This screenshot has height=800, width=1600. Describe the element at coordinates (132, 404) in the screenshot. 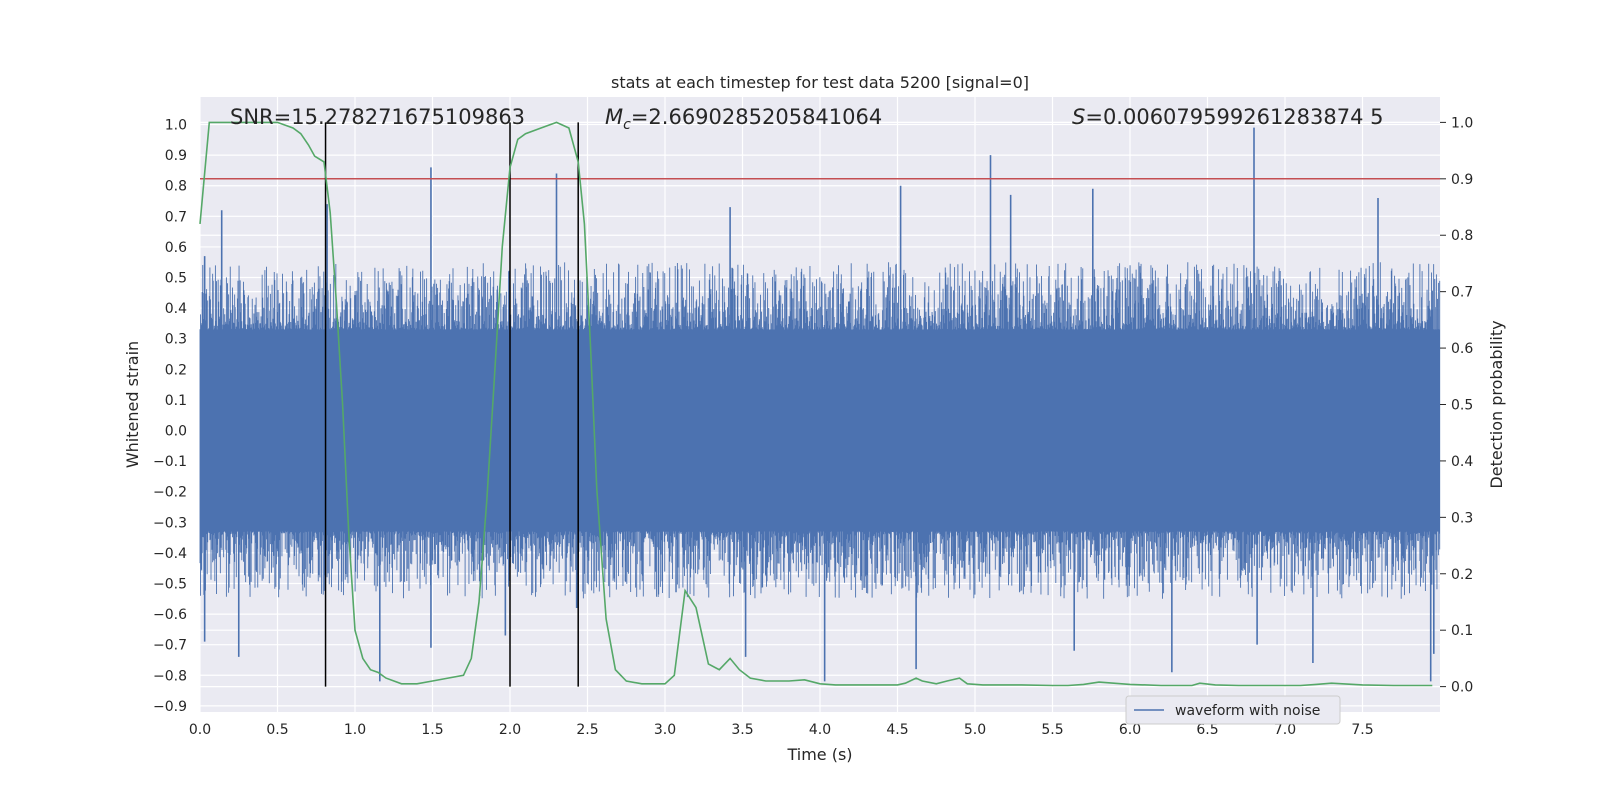

I see `y-axis-label: Whitened strain` at that location.